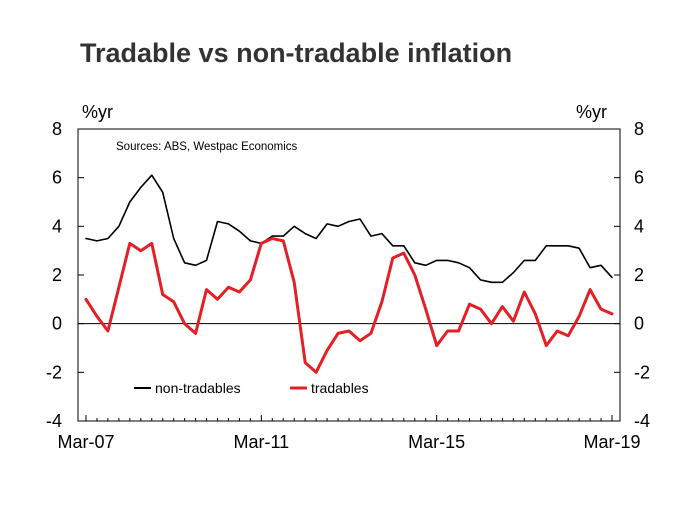  Describe the element at coordinates (57, 129) in the screenshot. I see `y-left-tick-label: 8` at that location.